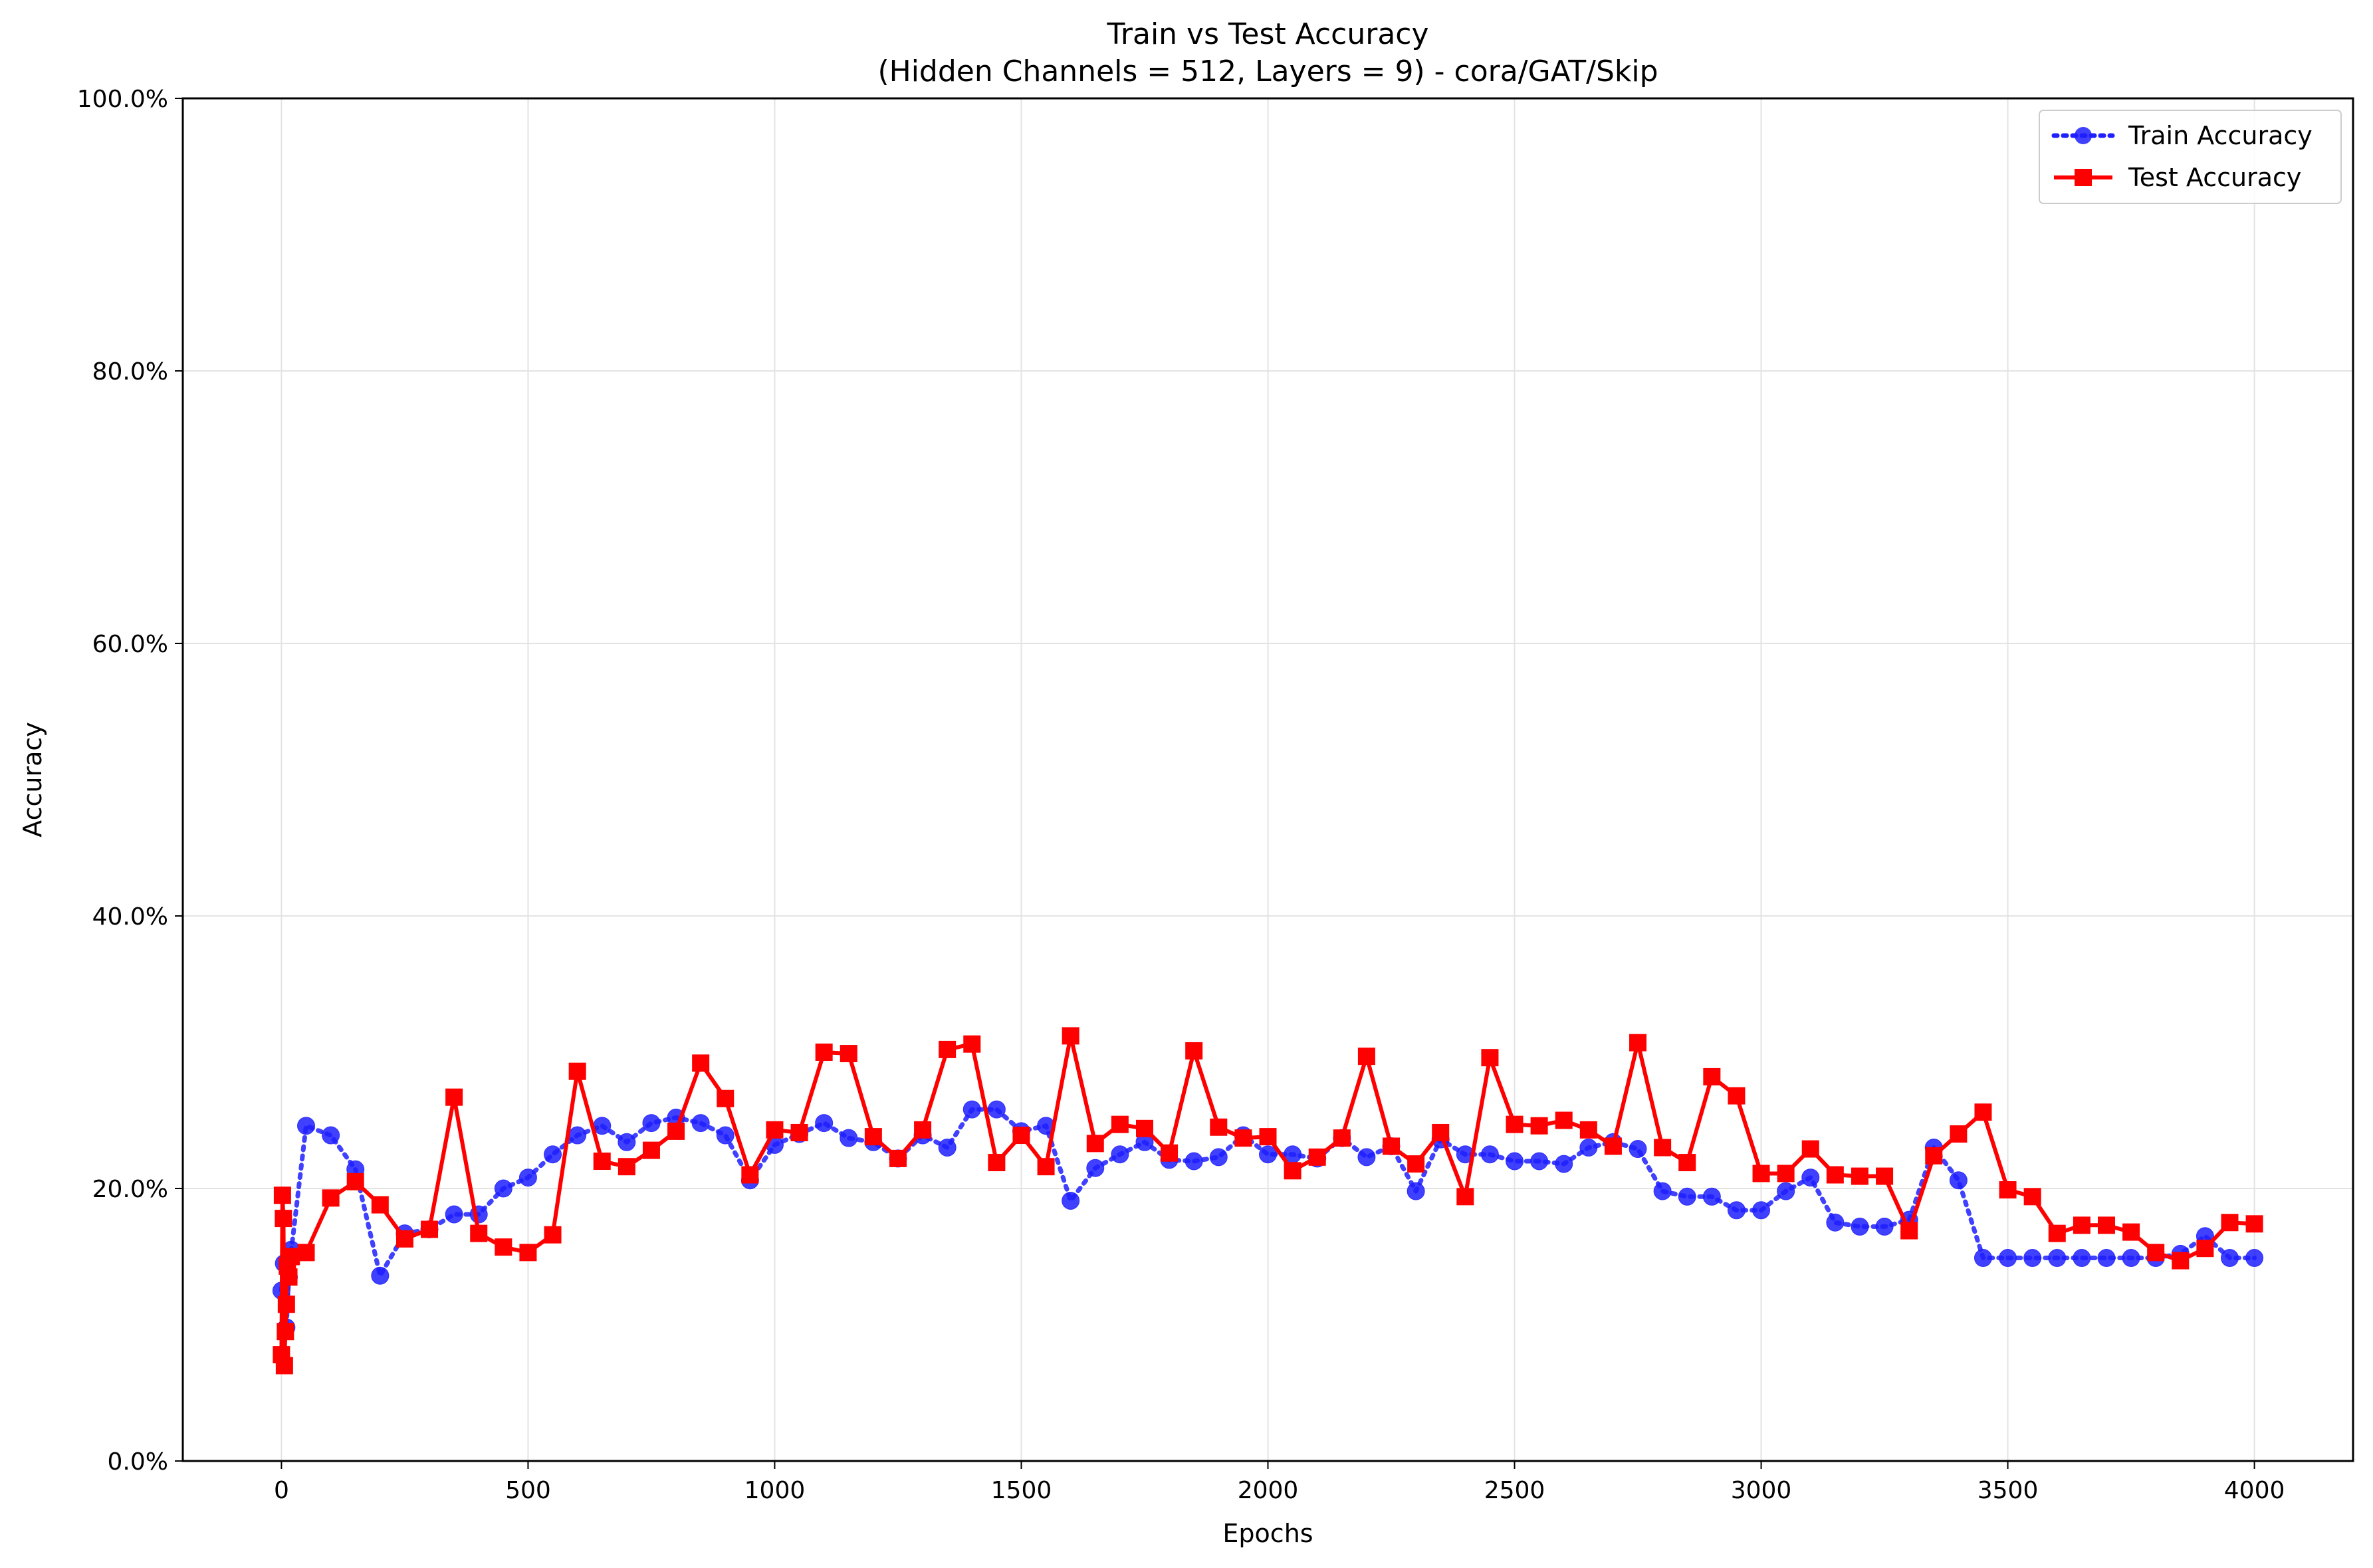  I want to click on legend-item: Train Accuracy, so click(2182, 135).